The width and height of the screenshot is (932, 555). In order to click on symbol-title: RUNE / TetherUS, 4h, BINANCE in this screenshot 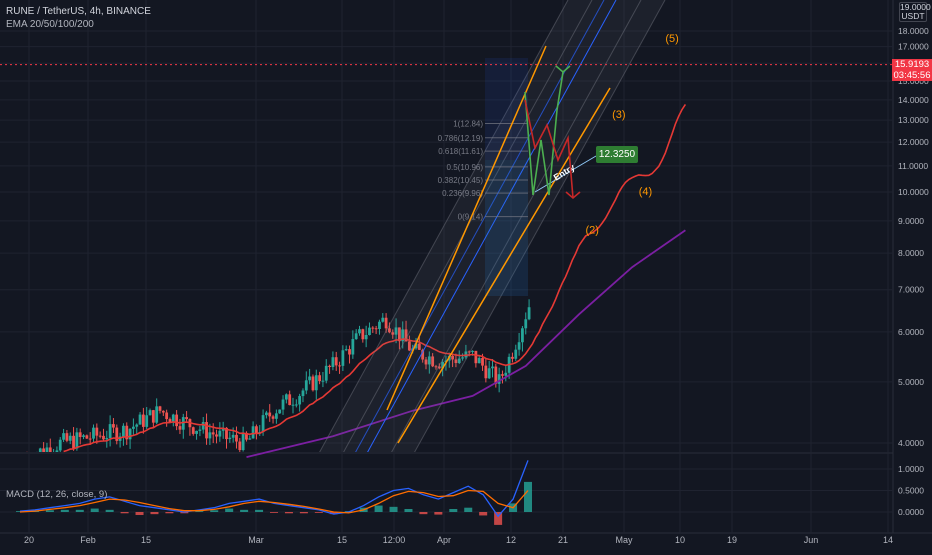, I will do `click(78, 11)`.